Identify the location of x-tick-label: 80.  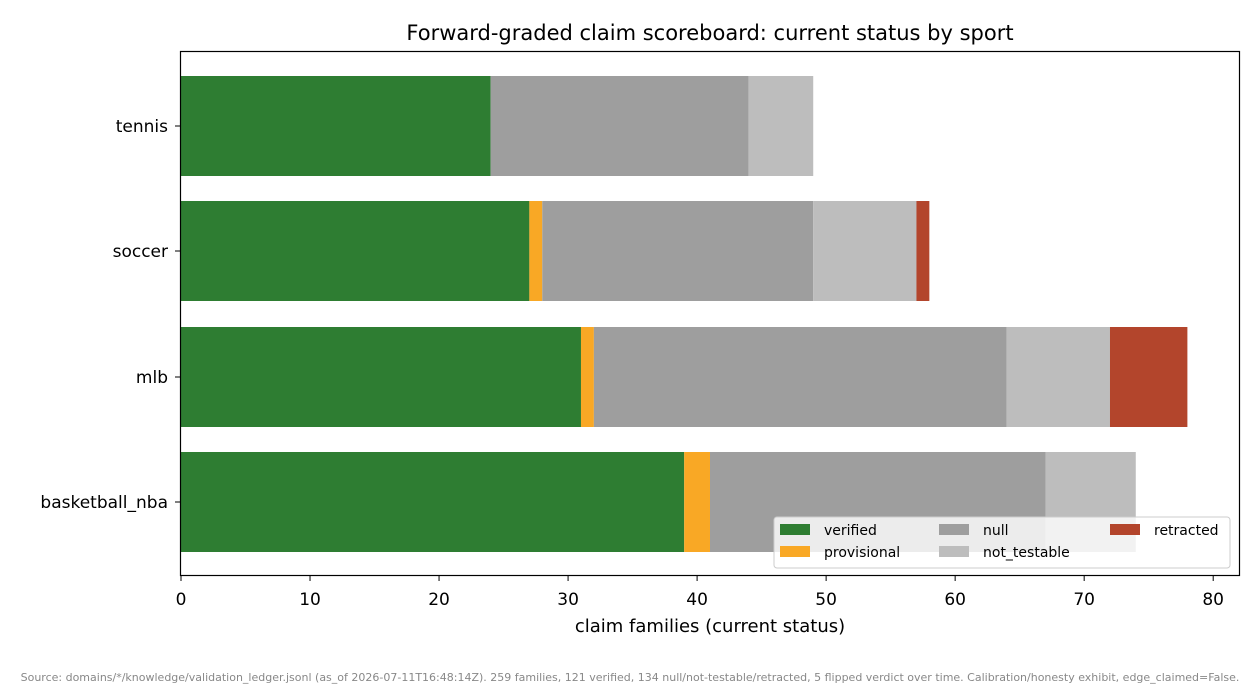
(1213, 600).